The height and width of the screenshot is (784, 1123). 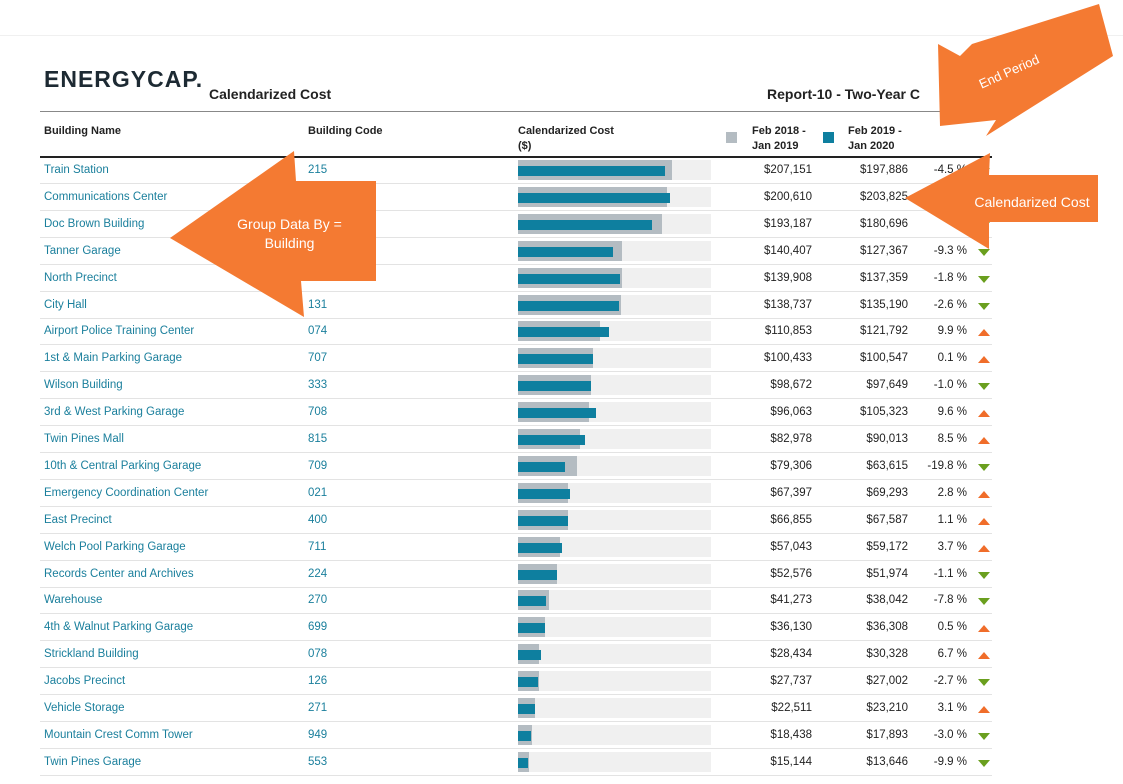 What do you see at coordinates (93, 761) in the screenshot?
I see `building-name-link: Twin Pines Garage` at bounding box center [93, 761].